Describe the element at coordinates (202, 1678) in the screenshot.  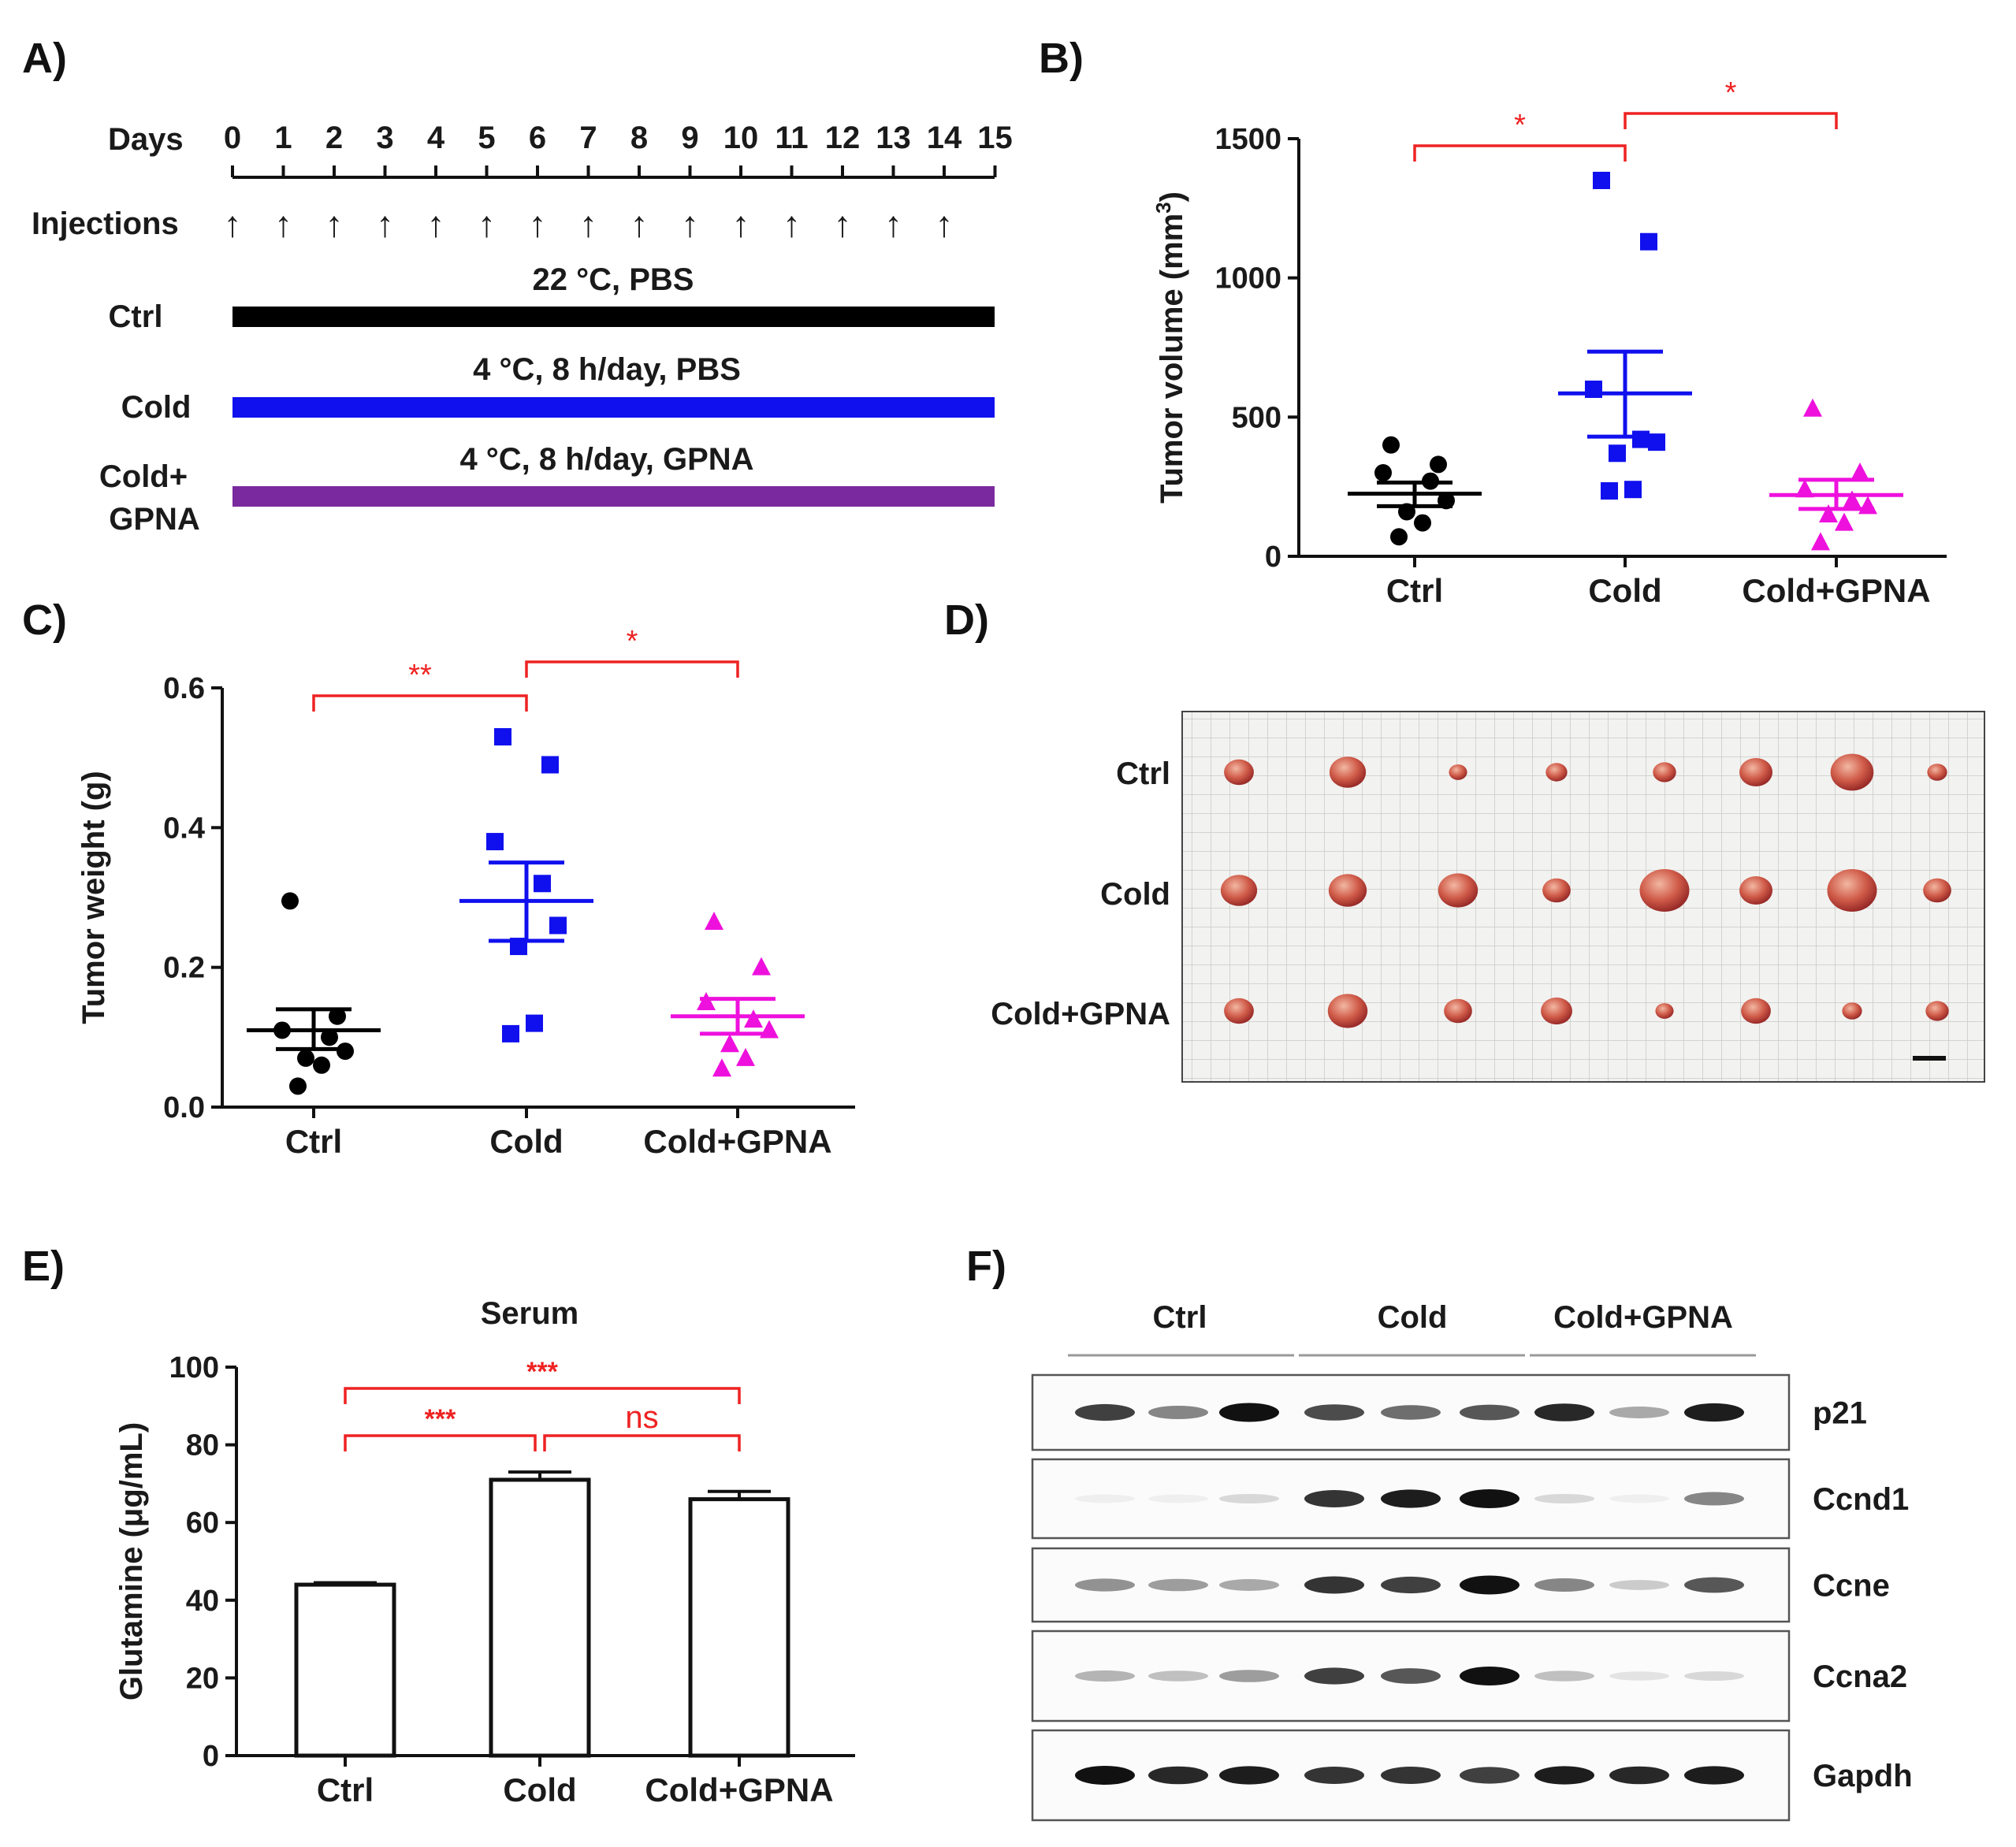
I see `y-tick-label: 20` at that location.